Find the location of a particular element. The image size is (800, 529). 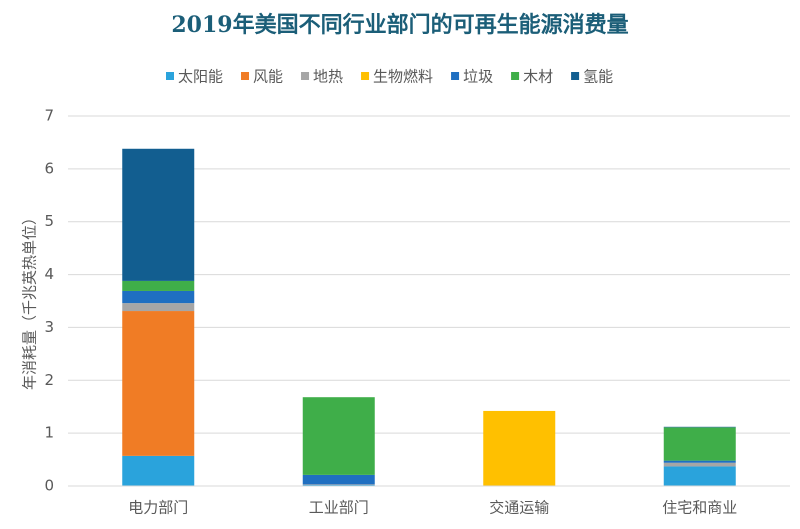

legend-label: 垃圾 is located at coordinates (478, 77).